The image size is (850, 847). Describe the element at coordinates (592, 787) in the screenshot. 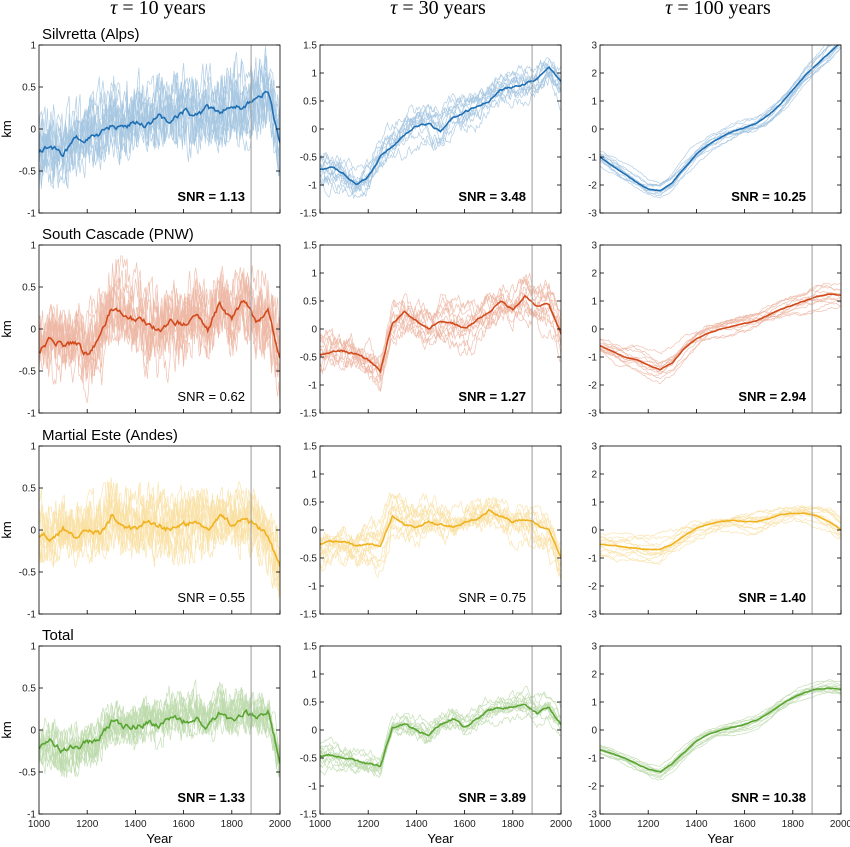

I see `y-tick-label: -2` at that location.